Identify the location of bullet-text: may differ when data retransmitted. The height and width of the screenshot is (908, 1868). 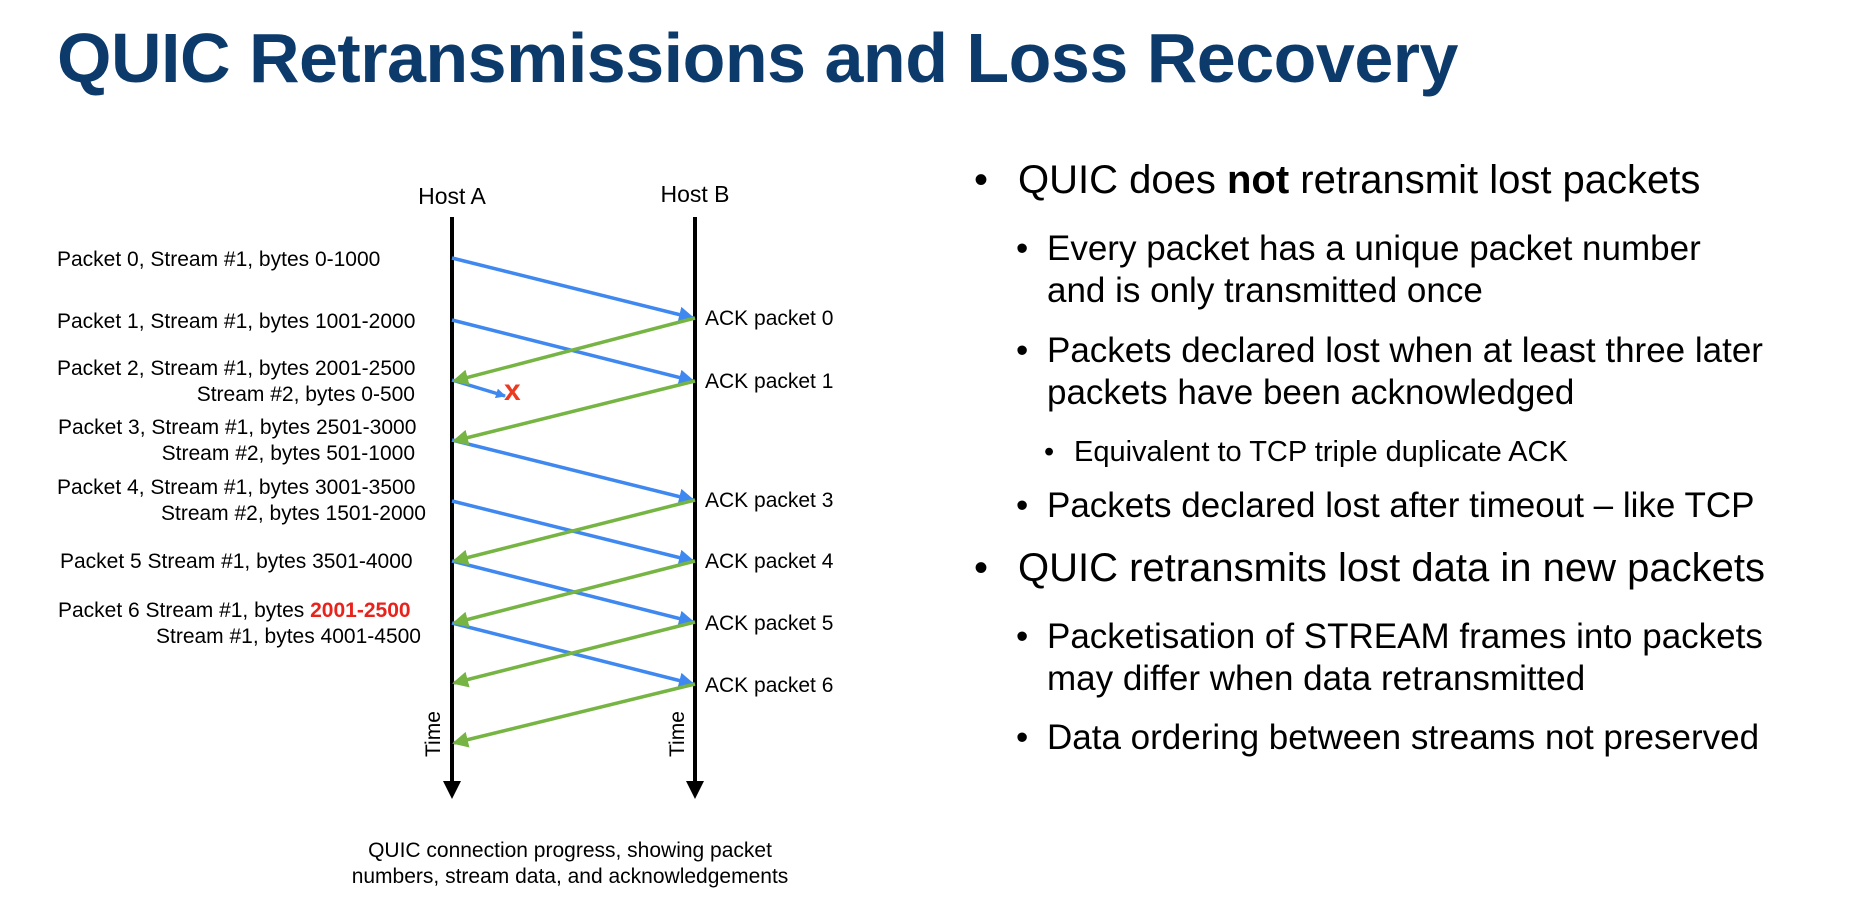
(1316, 678).